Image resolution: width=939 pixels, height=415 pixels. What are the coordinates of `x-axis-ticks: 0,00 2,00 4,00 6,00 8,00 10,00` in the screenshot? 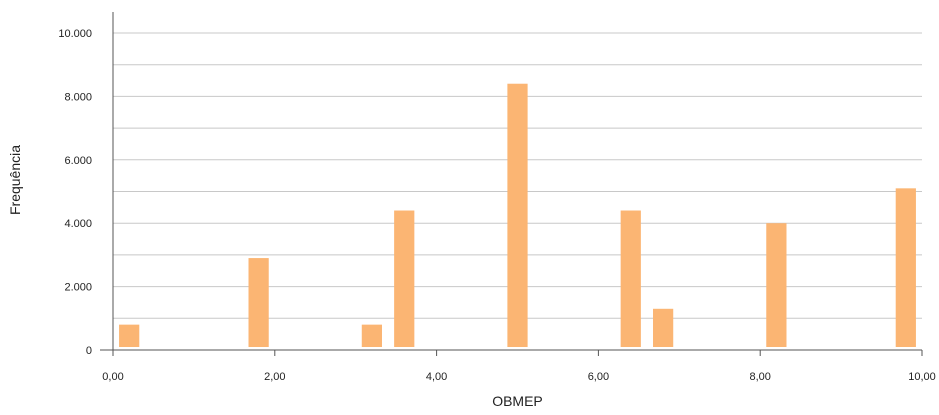 It's located at (519, 366).